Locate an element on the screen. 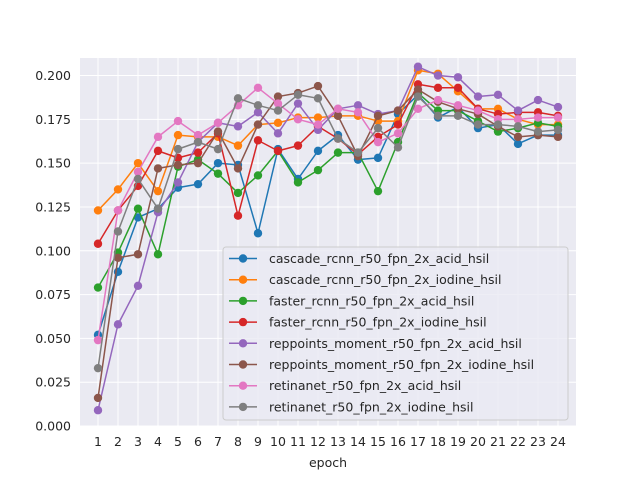  legend-label: retinanet_r50_fpn_2x_iodine_hsil is located at coordinates (371, 406).